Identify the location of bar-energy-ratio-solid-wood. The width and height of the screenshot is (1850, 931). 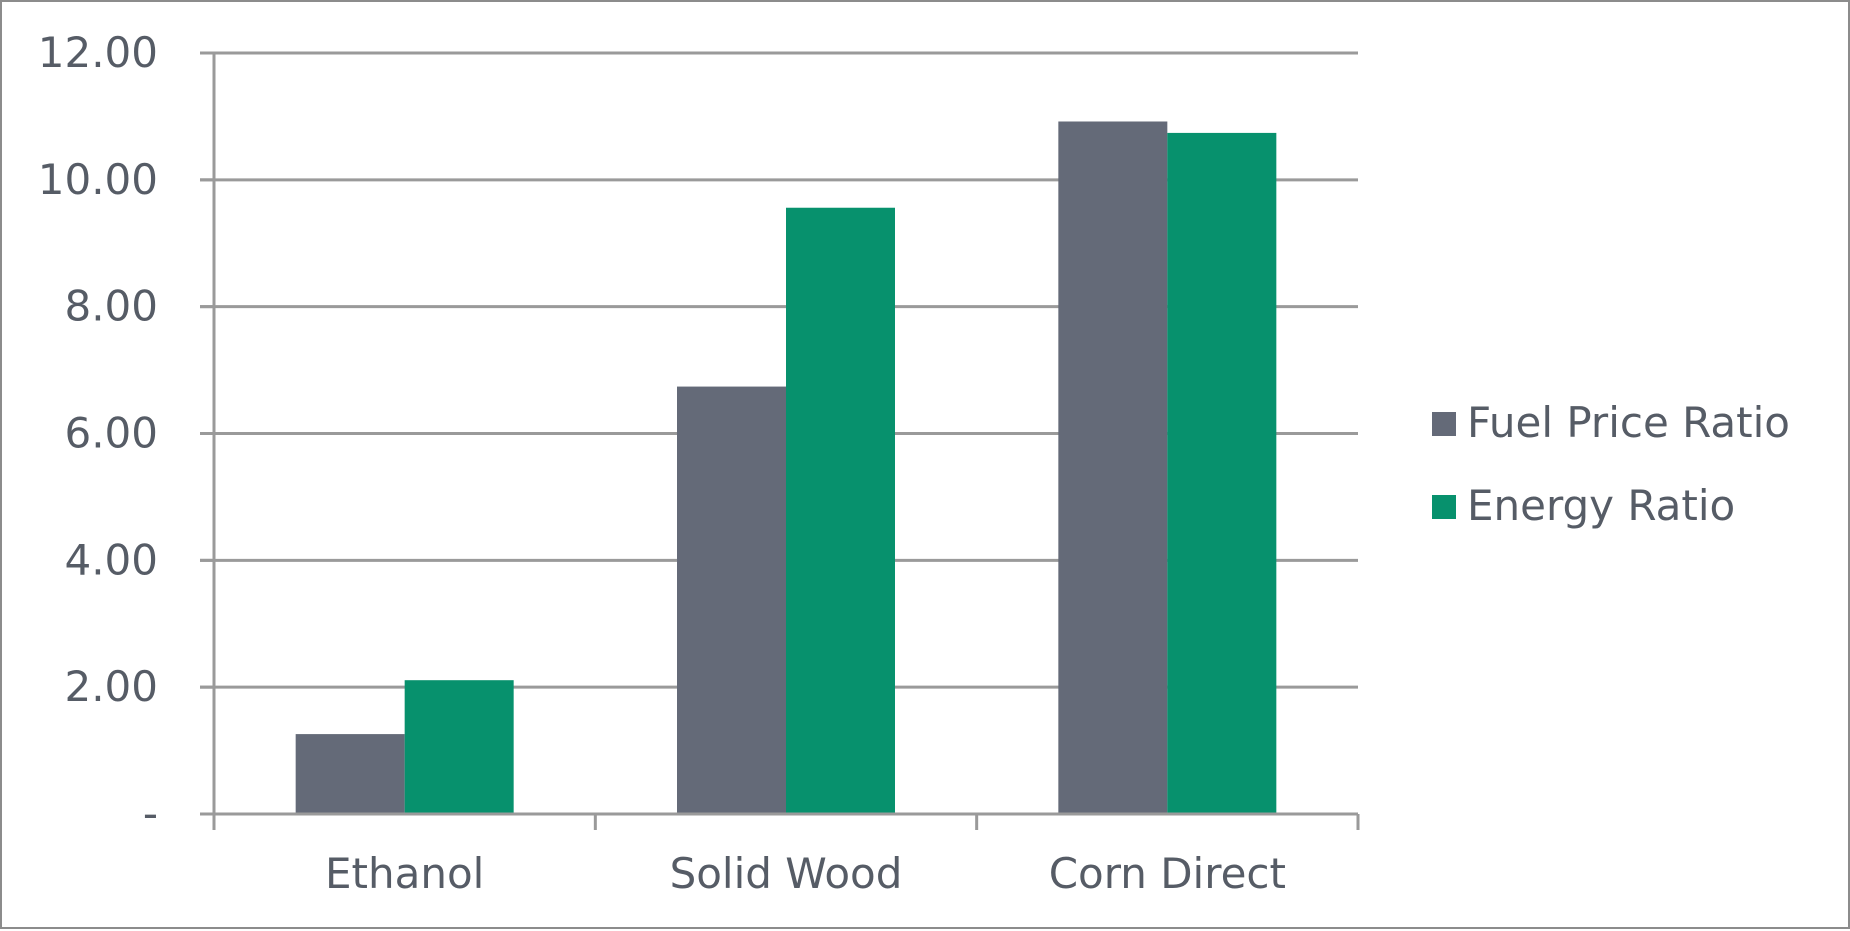
(840, 510).